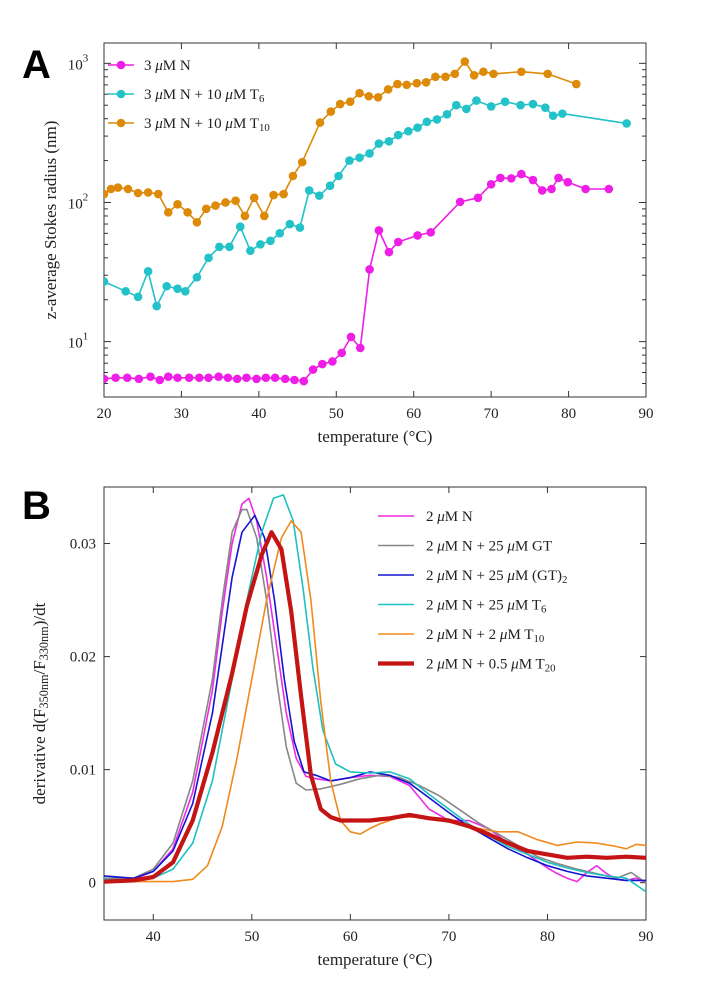  Describe the element at coordinates (36, 65) in the screenshot. I see `panel-letter: A` at that location.